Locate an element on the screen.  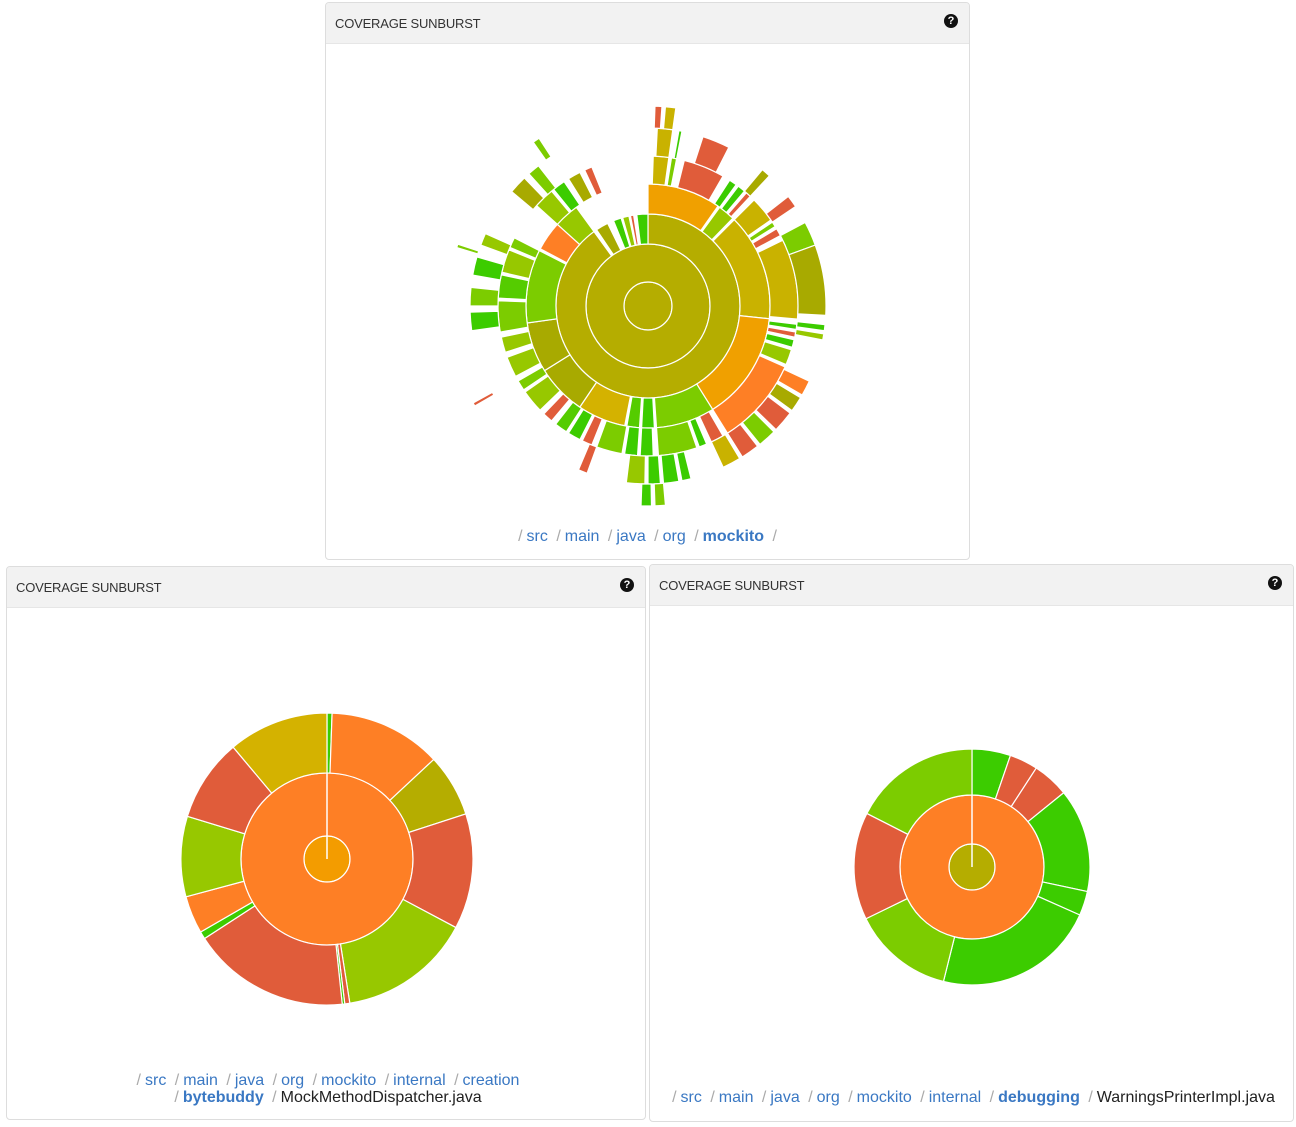
breadcrumb-link-creation: creation is located at coordinates (491, 1080).